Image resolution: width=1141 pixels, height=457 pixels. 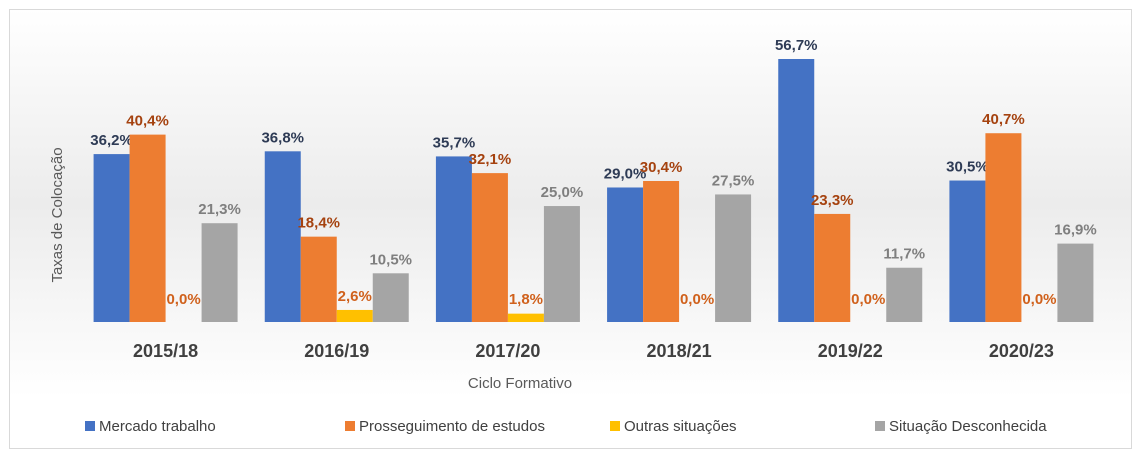 What do you see at coordinates (507, 351) in the screenshot?
I see `x-tick-label: 2017/20` at bounding box center [507, 351].